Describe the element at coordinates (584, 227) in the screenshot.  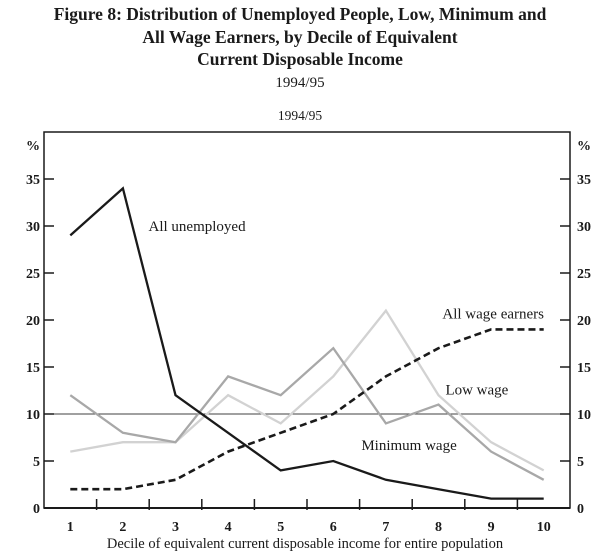
I see `y-tick-label-right: 30` at that location.